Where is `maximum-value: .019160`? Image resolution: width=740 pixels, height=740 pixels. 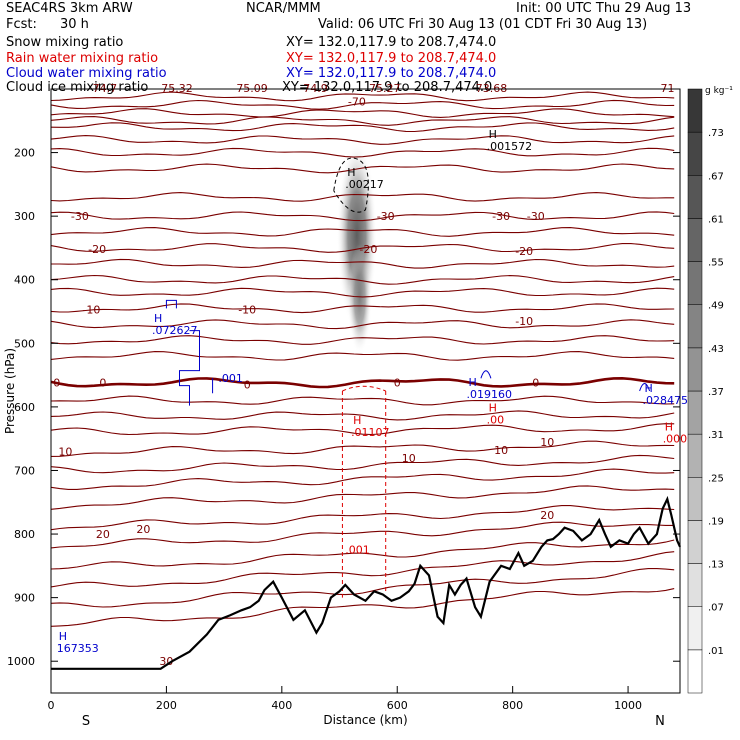
maximum-value: .019160 is located at coordinates (489, 394).